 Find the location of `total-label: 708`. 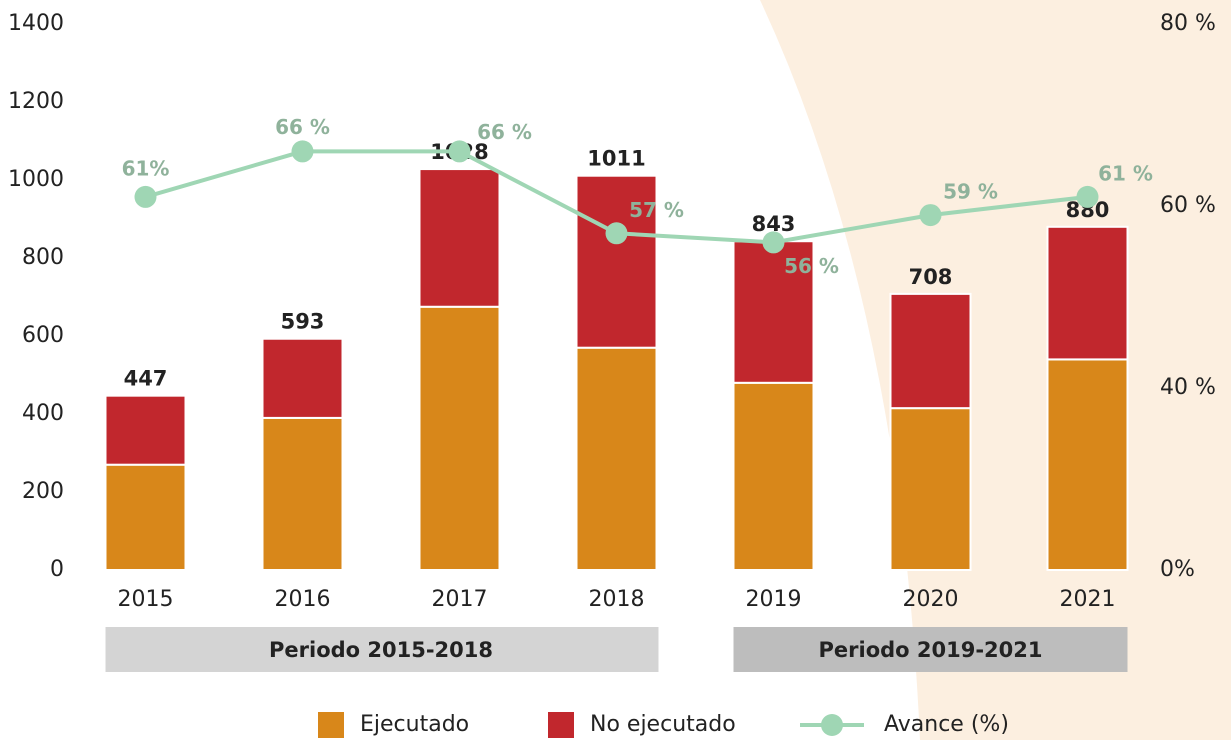

total-label: 708 is located at coordinates (931, 277).